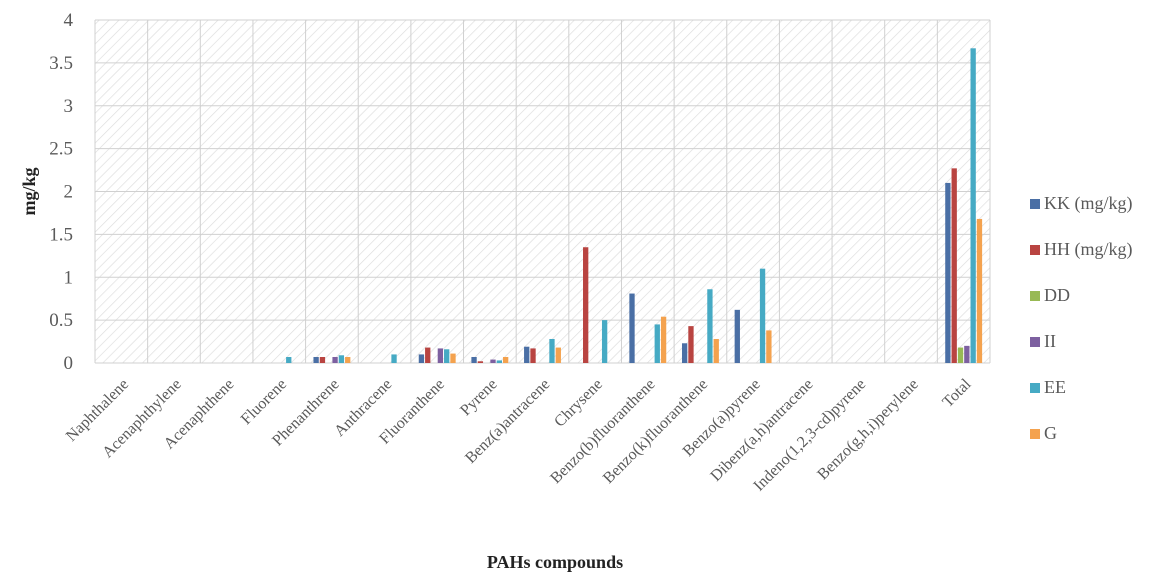 The height and width of the screenshot is (575, 1156). I want to click on y-tick-label: 3, so click(69, 106).